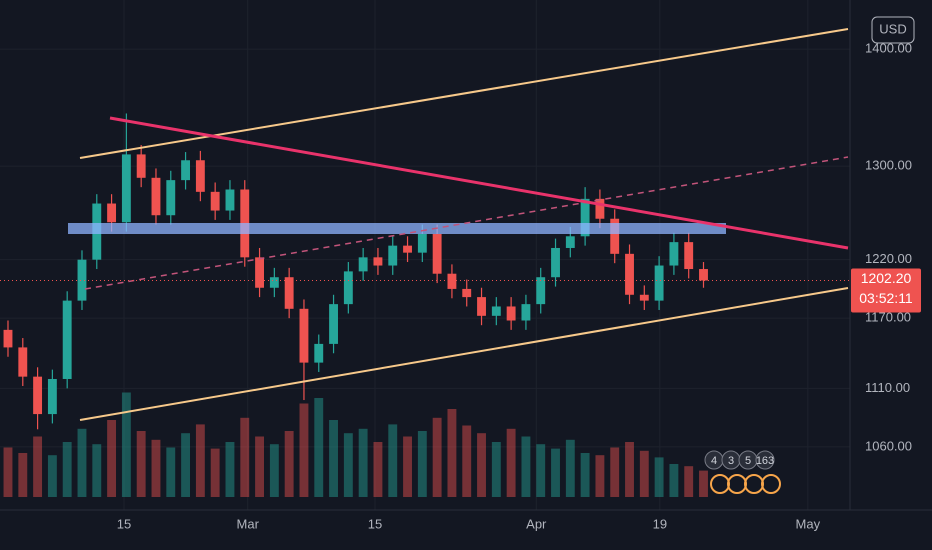 The image size is (932, 550). I want to click on x-tick-label: May, so click(808, 523).